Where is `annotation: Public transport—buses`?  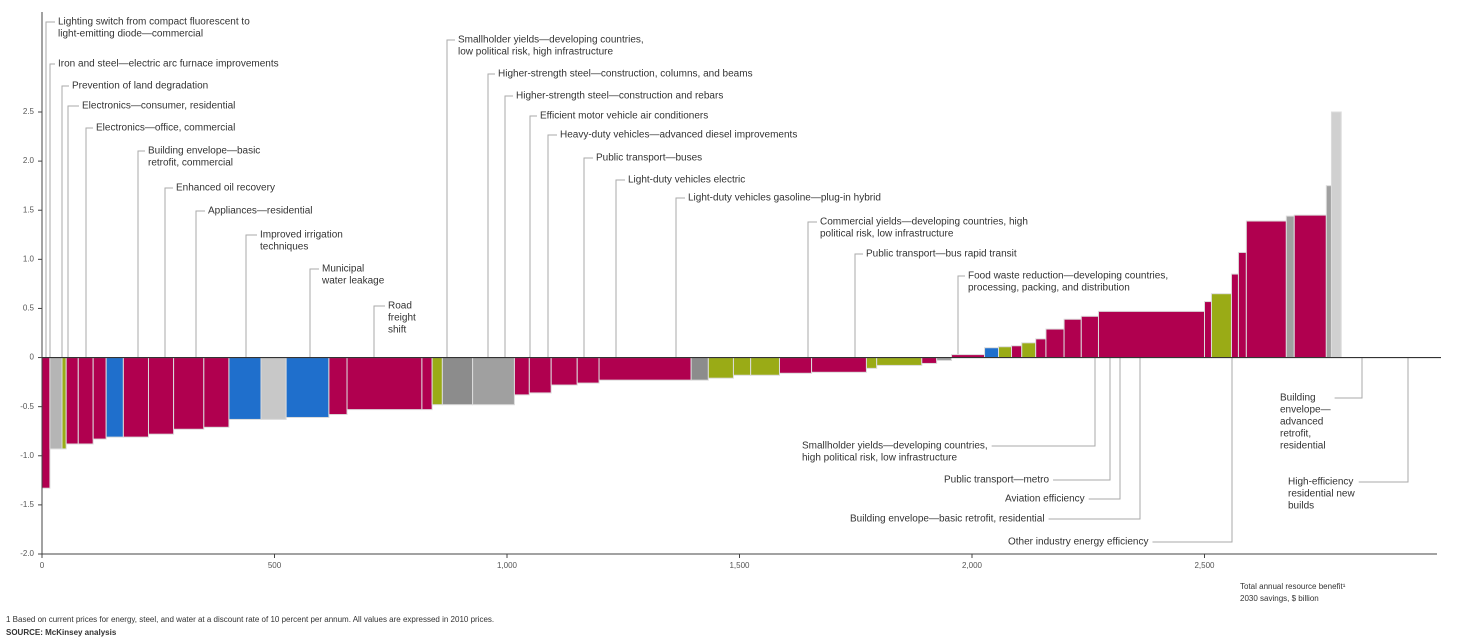
annotation: Public transport—buses is located at coordinates (649, 158).